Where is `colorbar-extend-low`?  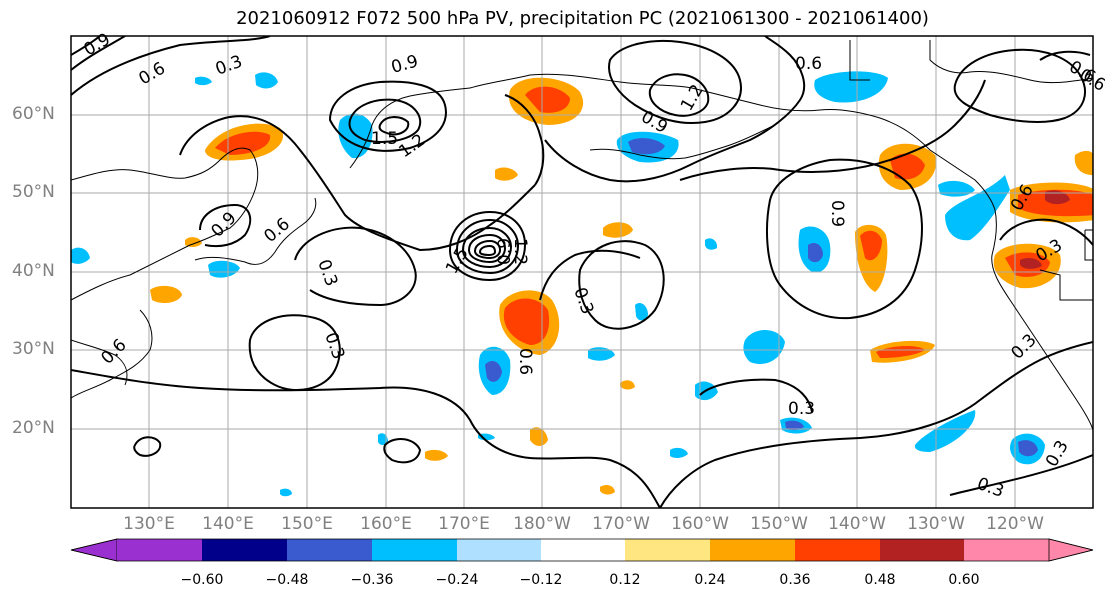
colorbar-extend-low is located at coordinates (94, 550).